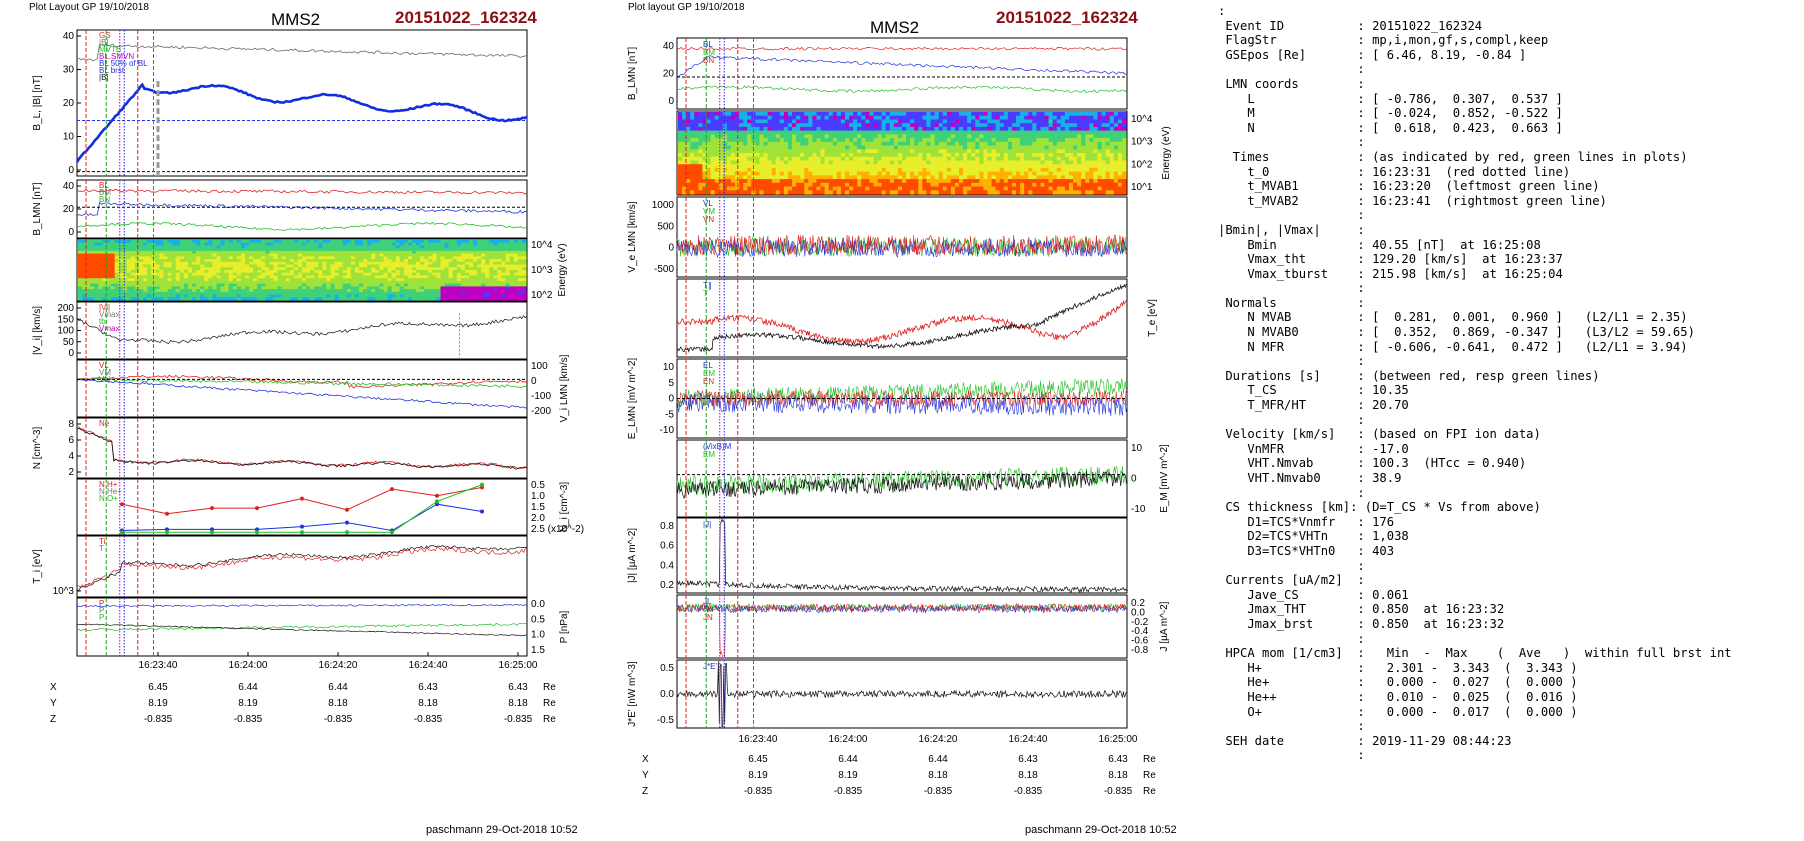 The height and width of the screenshot is (841, 1804). Describe the element at coordinates (110, 491) in the screenshot. I see `legend-entry: N He+` at that location.